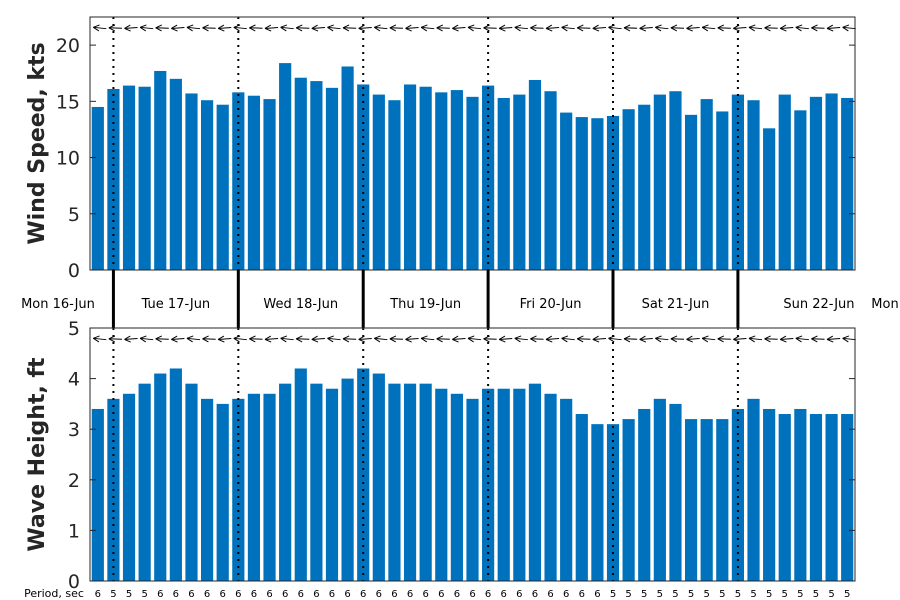  What do you see at coordinates (176, 304) in the screenshot?
I see `day-label: Tue 17-Jun` at bounding box center [176, 304].